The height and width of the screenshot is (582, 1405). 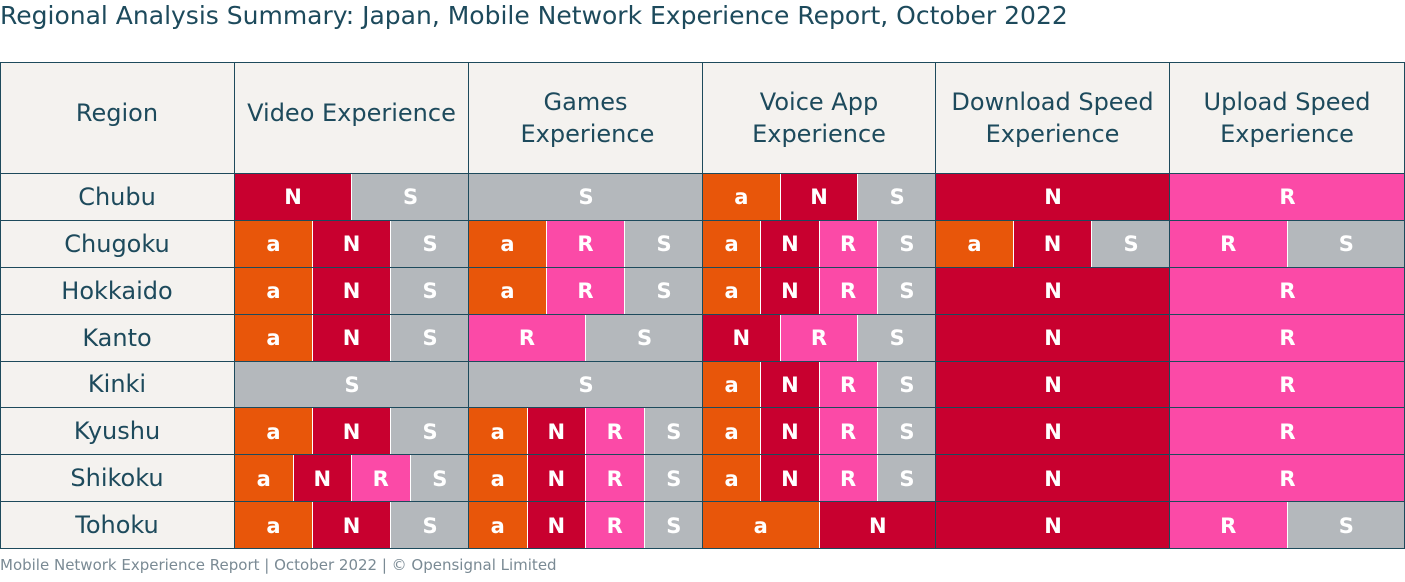 What do you see at coordinates (430, 432) in the screenshot?
I see `segment-kyushu-video-experience-S: S` at bounding box center [430, 432].